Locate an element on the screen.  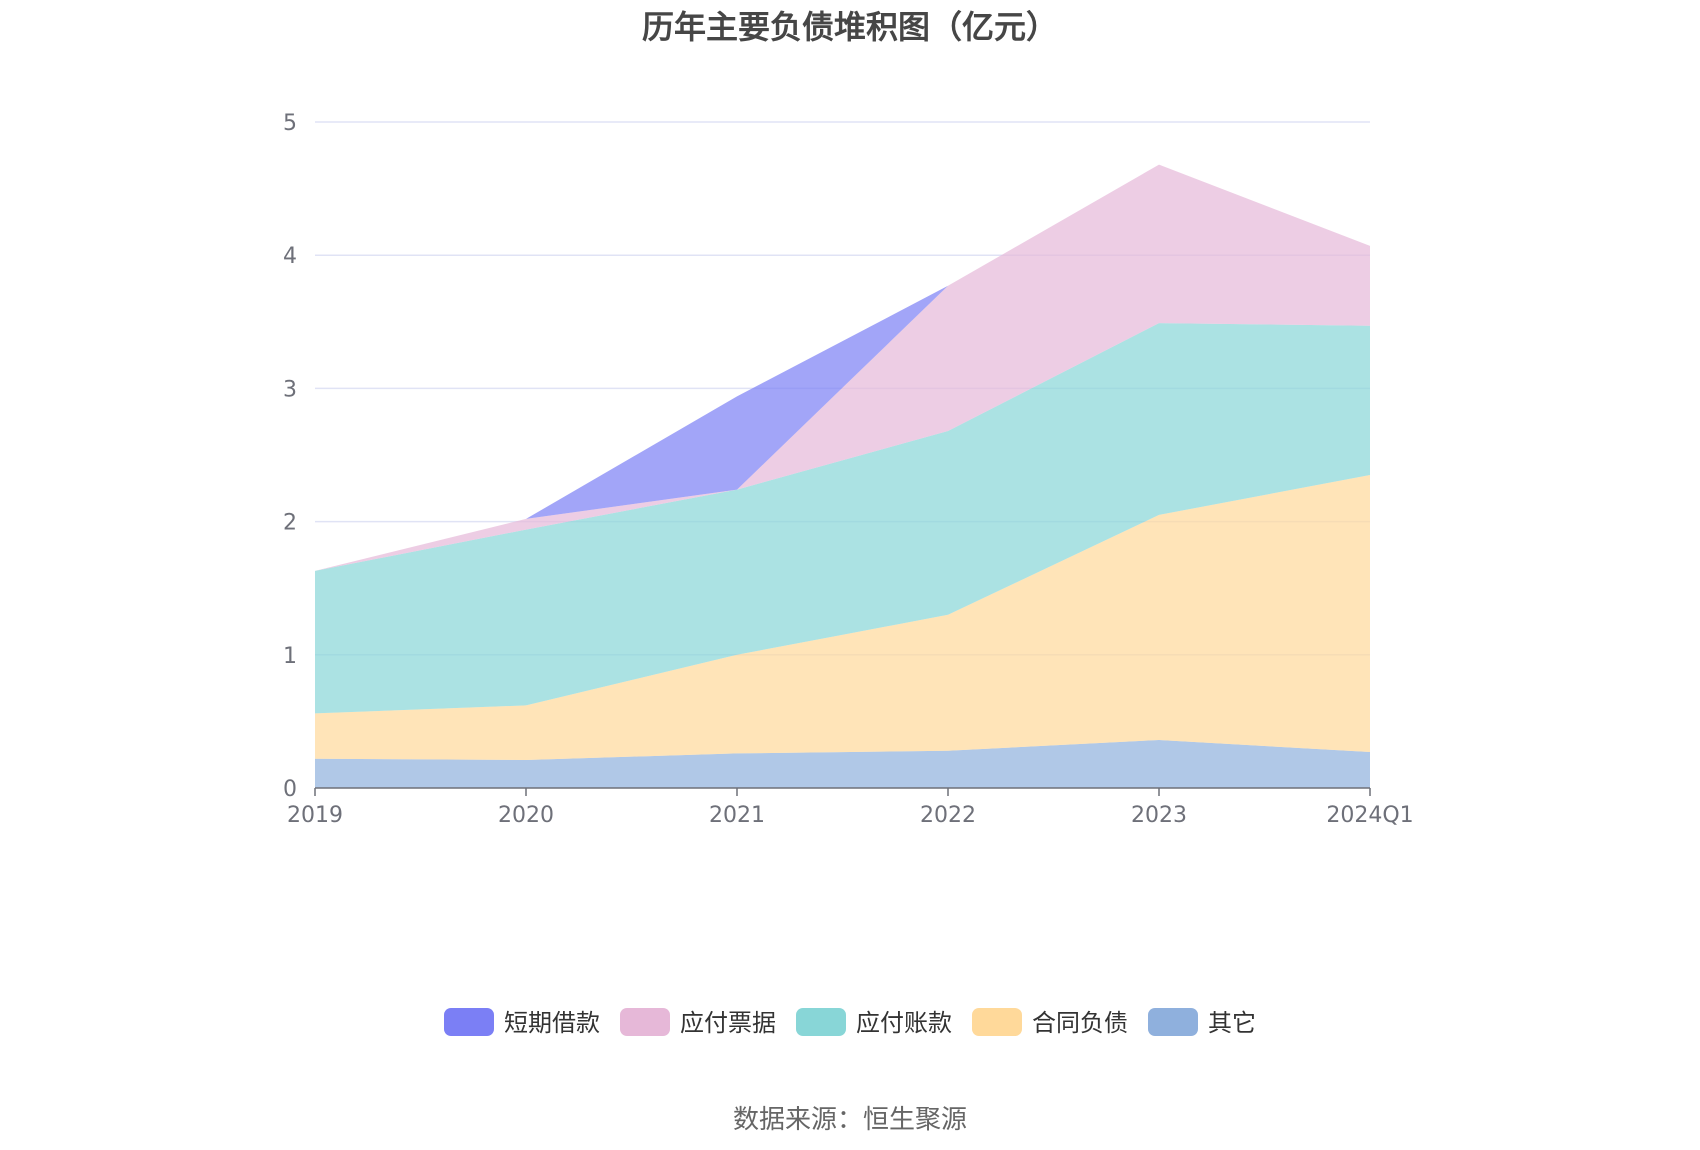
chart-title: 历年主要负债堆积图（亿元） is located at coordinates (850, 27).